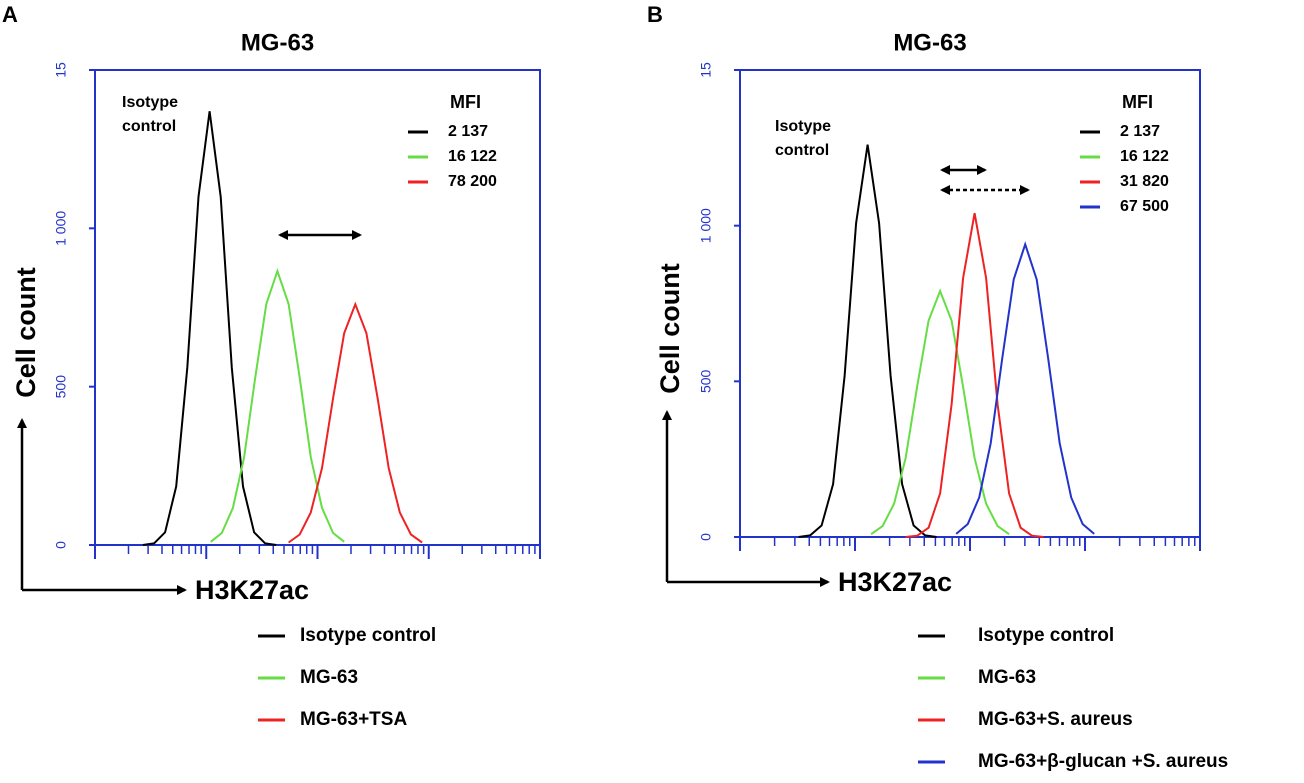 This screenshot has height=783, width=1304. I want to click on panel-letter: A, so click(10, 14).